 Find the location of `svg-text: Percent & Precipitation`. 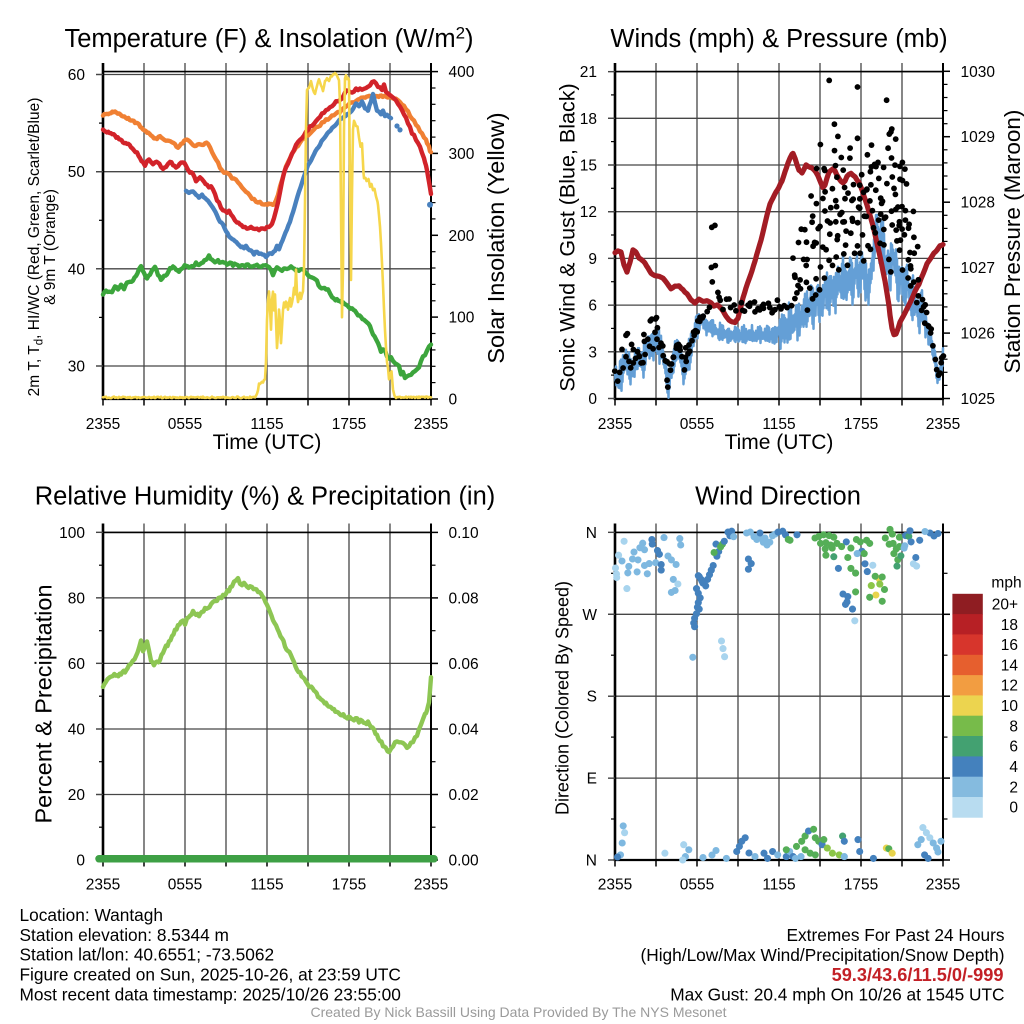

svg-text: Percent & Precipitation is located at coordinates (44, 703).